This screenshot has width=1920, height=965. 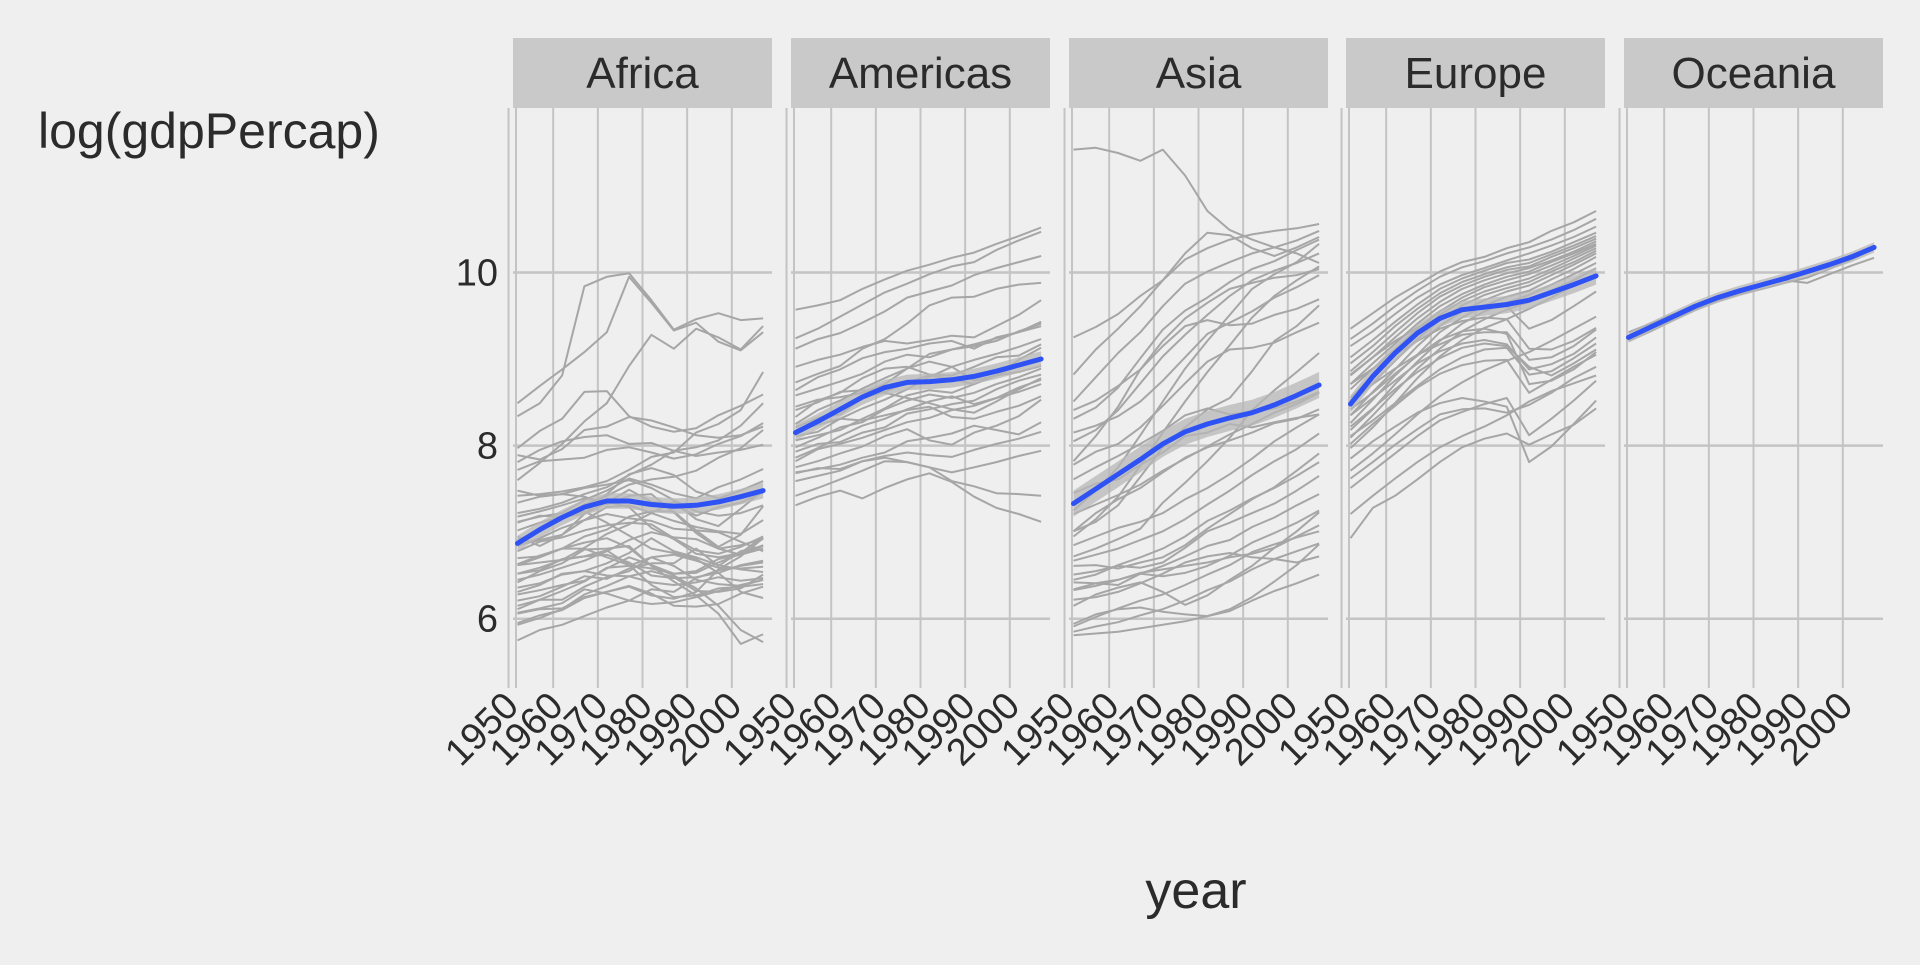 What do you see at coordinates (1476, 73) in the screenshot?
I see `facet-strip-label: Europe` at bounding box center [1476, 73].